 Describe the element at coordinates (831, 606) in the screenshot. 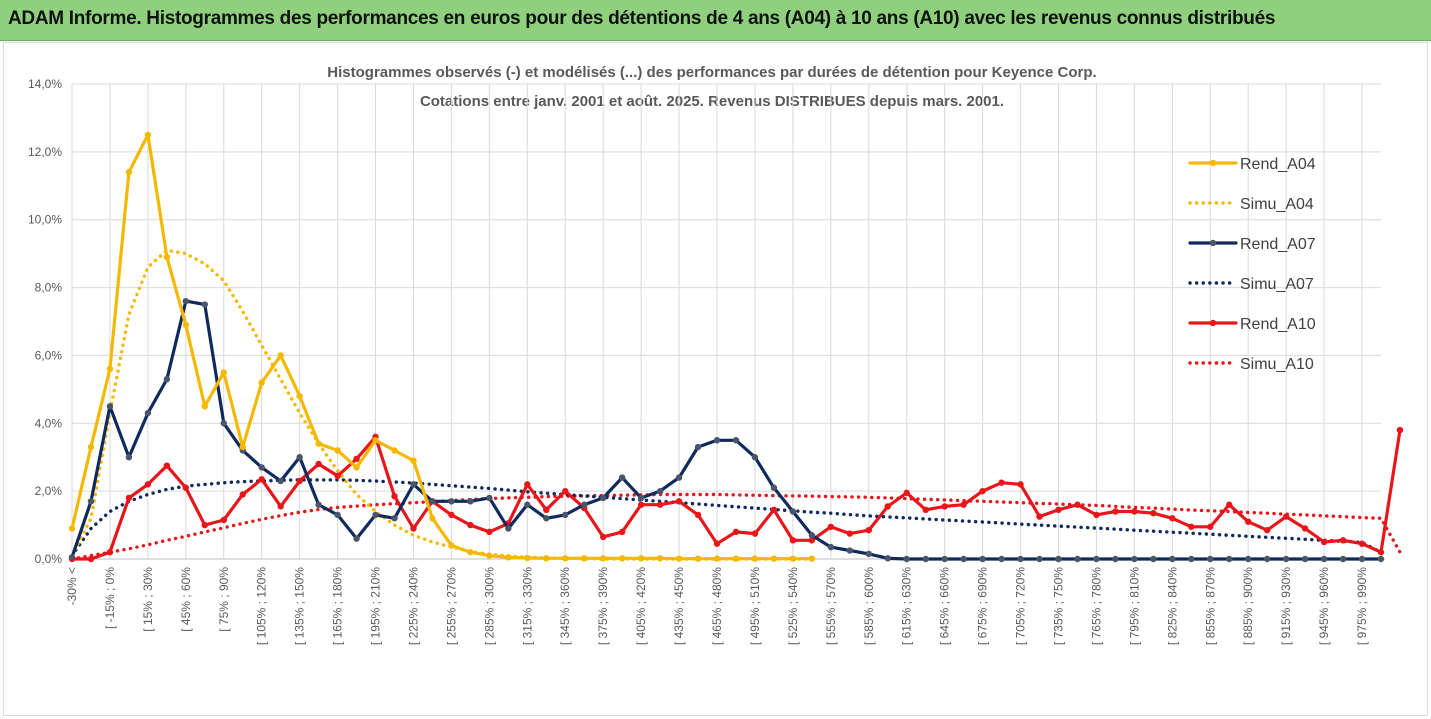

I see `x-tick-label: [ 555% ; 570%` at that location.